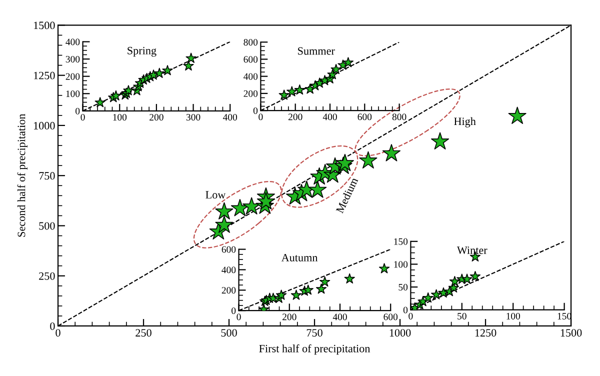 Image resolution: width=600 pixels, height=376 pixels. Describe the element at coordinates (465, 122) in the screenshot. I see `annotation: High` at that location.